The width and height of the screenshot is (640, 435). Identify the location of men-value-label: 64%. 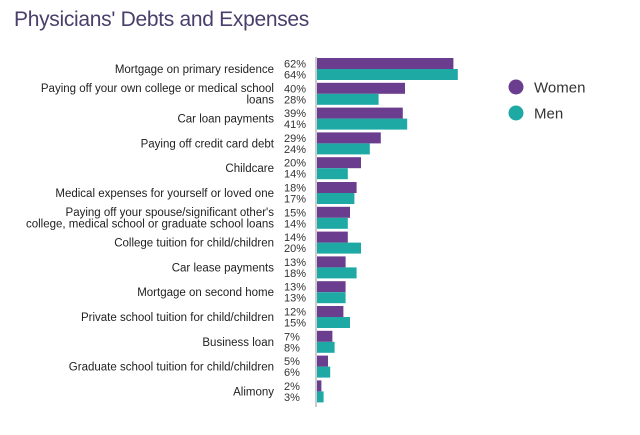
(295, 76).